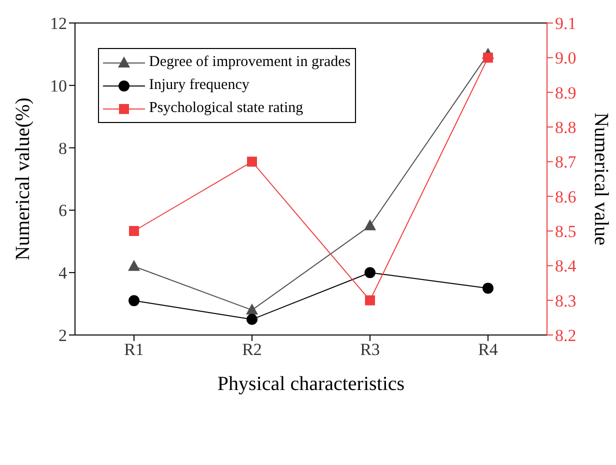  Describe the element at coordinates (311, 384) in the screenshot. I see `x-axis-title: Physical characteristics` at that location.